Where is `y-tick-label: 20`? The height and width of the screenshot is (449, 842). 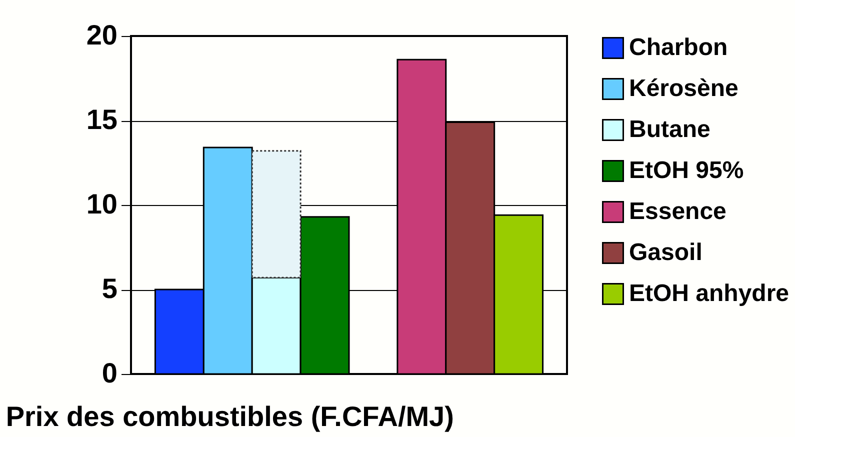 y-tick-label: 20 is located at coordinates (102, 35).